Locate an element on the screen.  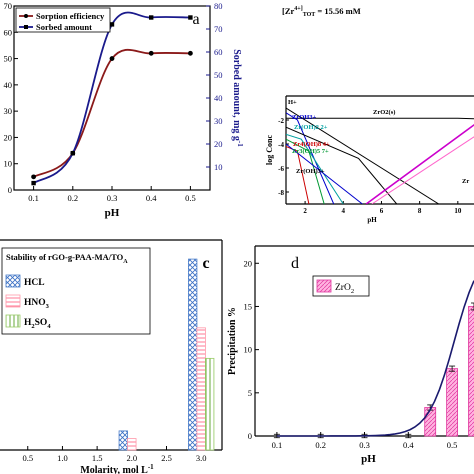
y-tick-label: 70 is located at coordinates (8, 6).